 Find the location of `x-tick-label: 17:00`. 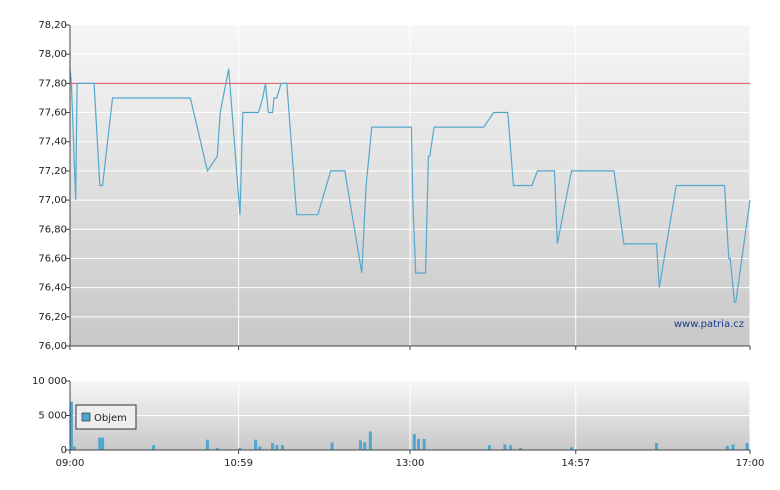

x-tick-label: 17:00 is located at coordinates (750, 463).